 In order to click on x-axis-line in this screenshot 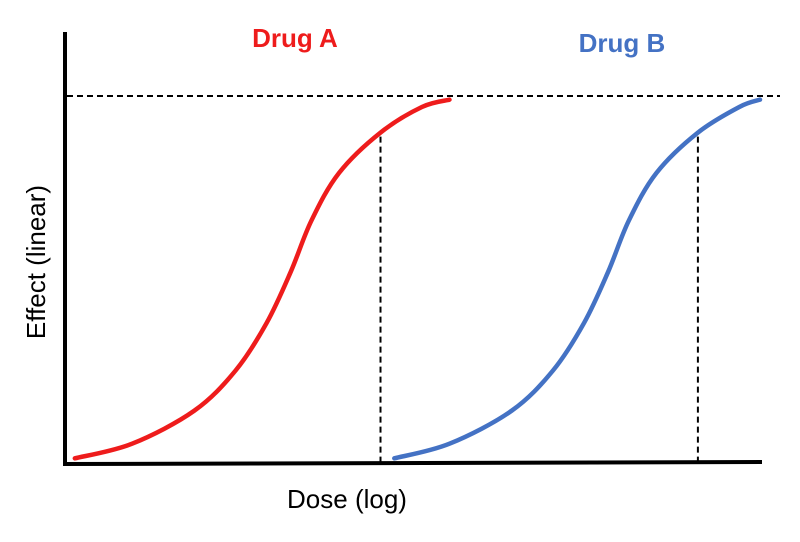, I will do `click(412, 463)`.